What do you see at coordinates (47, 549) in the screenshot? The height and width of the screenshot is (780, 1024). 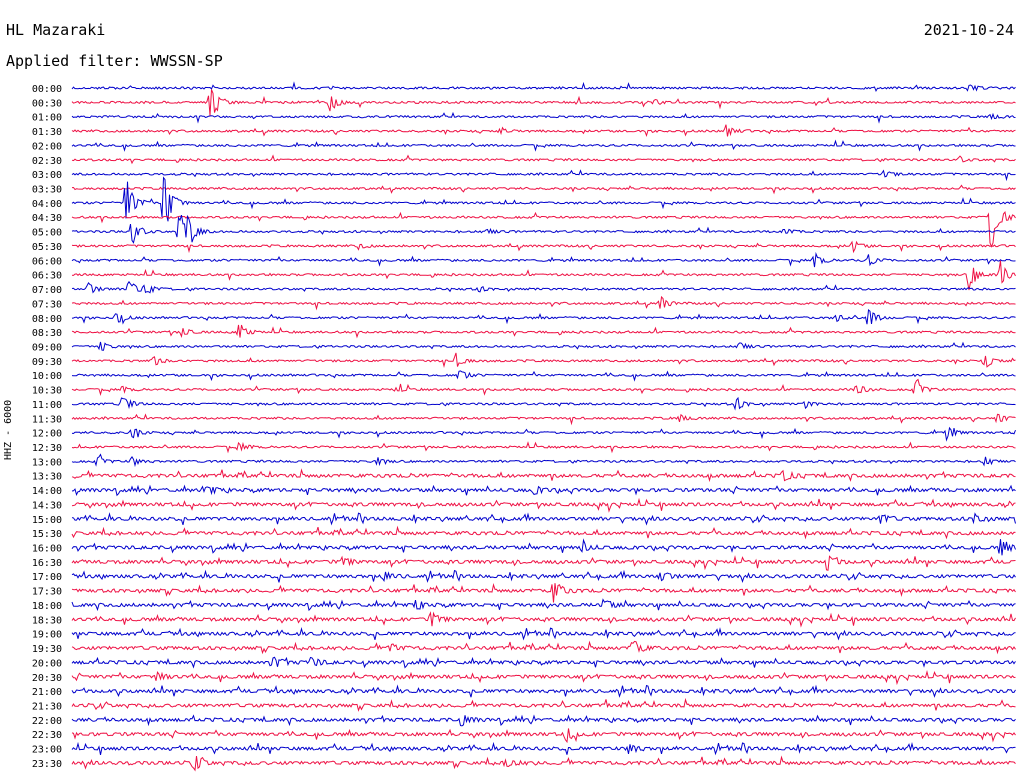 I see `time-label: 16:00` at bounding box center [47, 549].